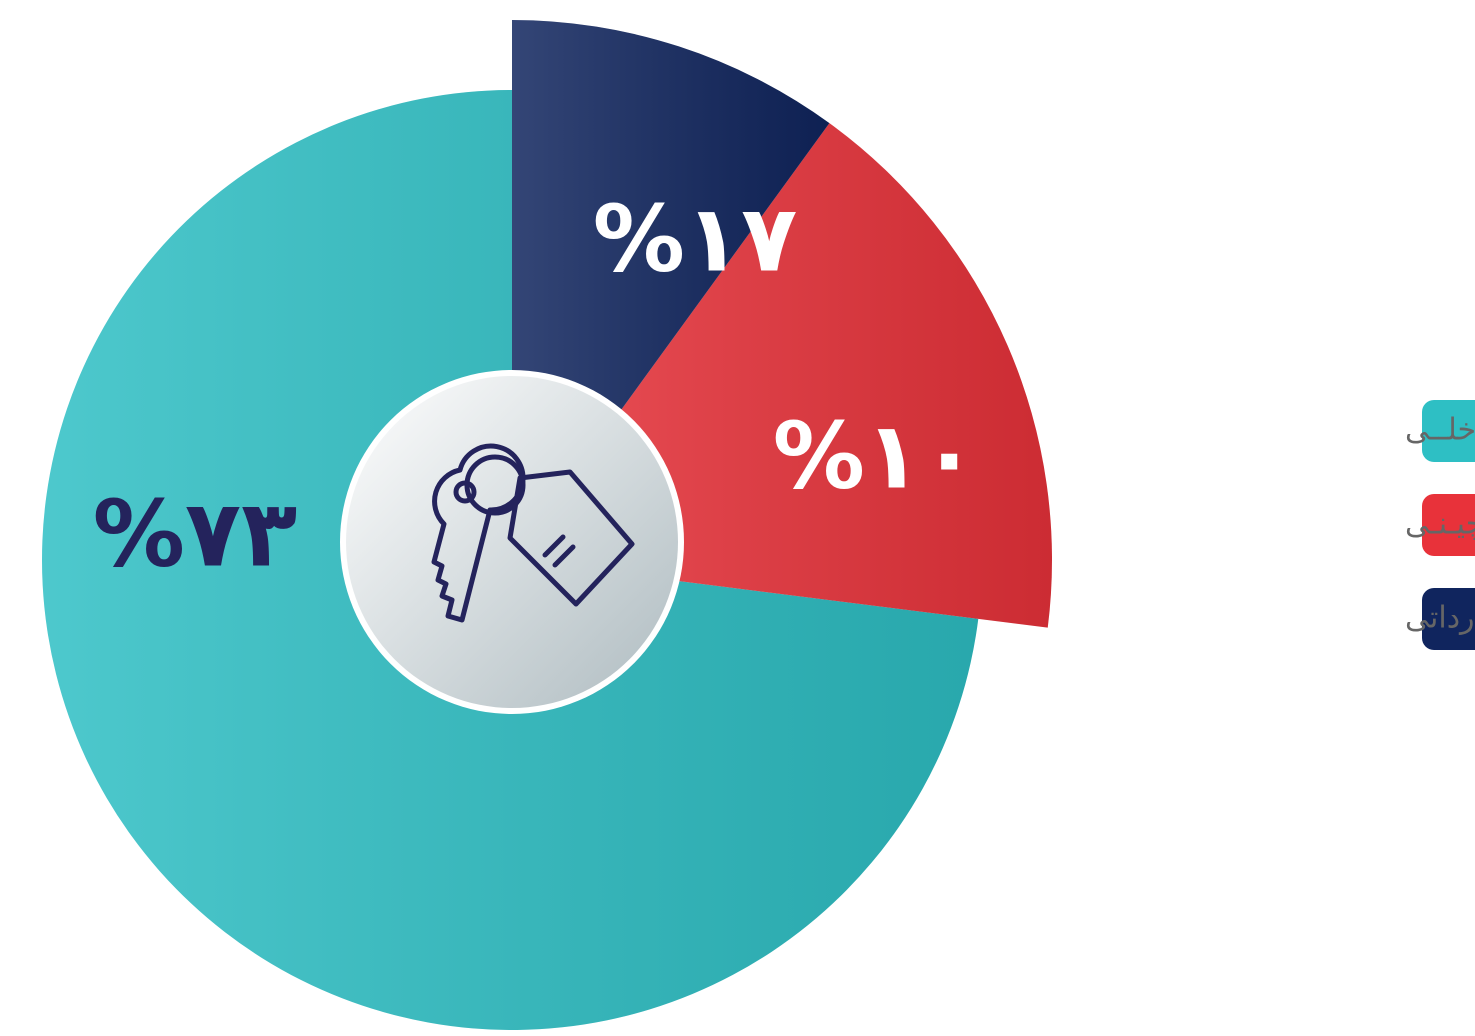 This screenshot has width=1475, height=1036. I want to click on legend-label: خودروهای وارداتی, so click(1440, 618).